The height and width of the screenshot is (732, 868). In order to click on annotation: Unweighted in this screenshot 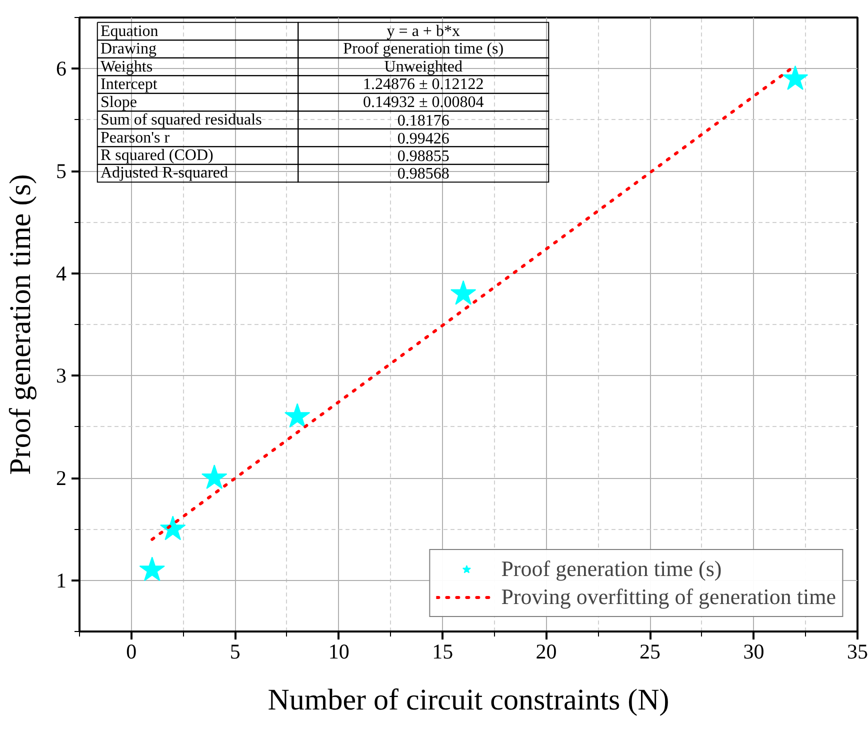, I will do `click(423, 67)`.